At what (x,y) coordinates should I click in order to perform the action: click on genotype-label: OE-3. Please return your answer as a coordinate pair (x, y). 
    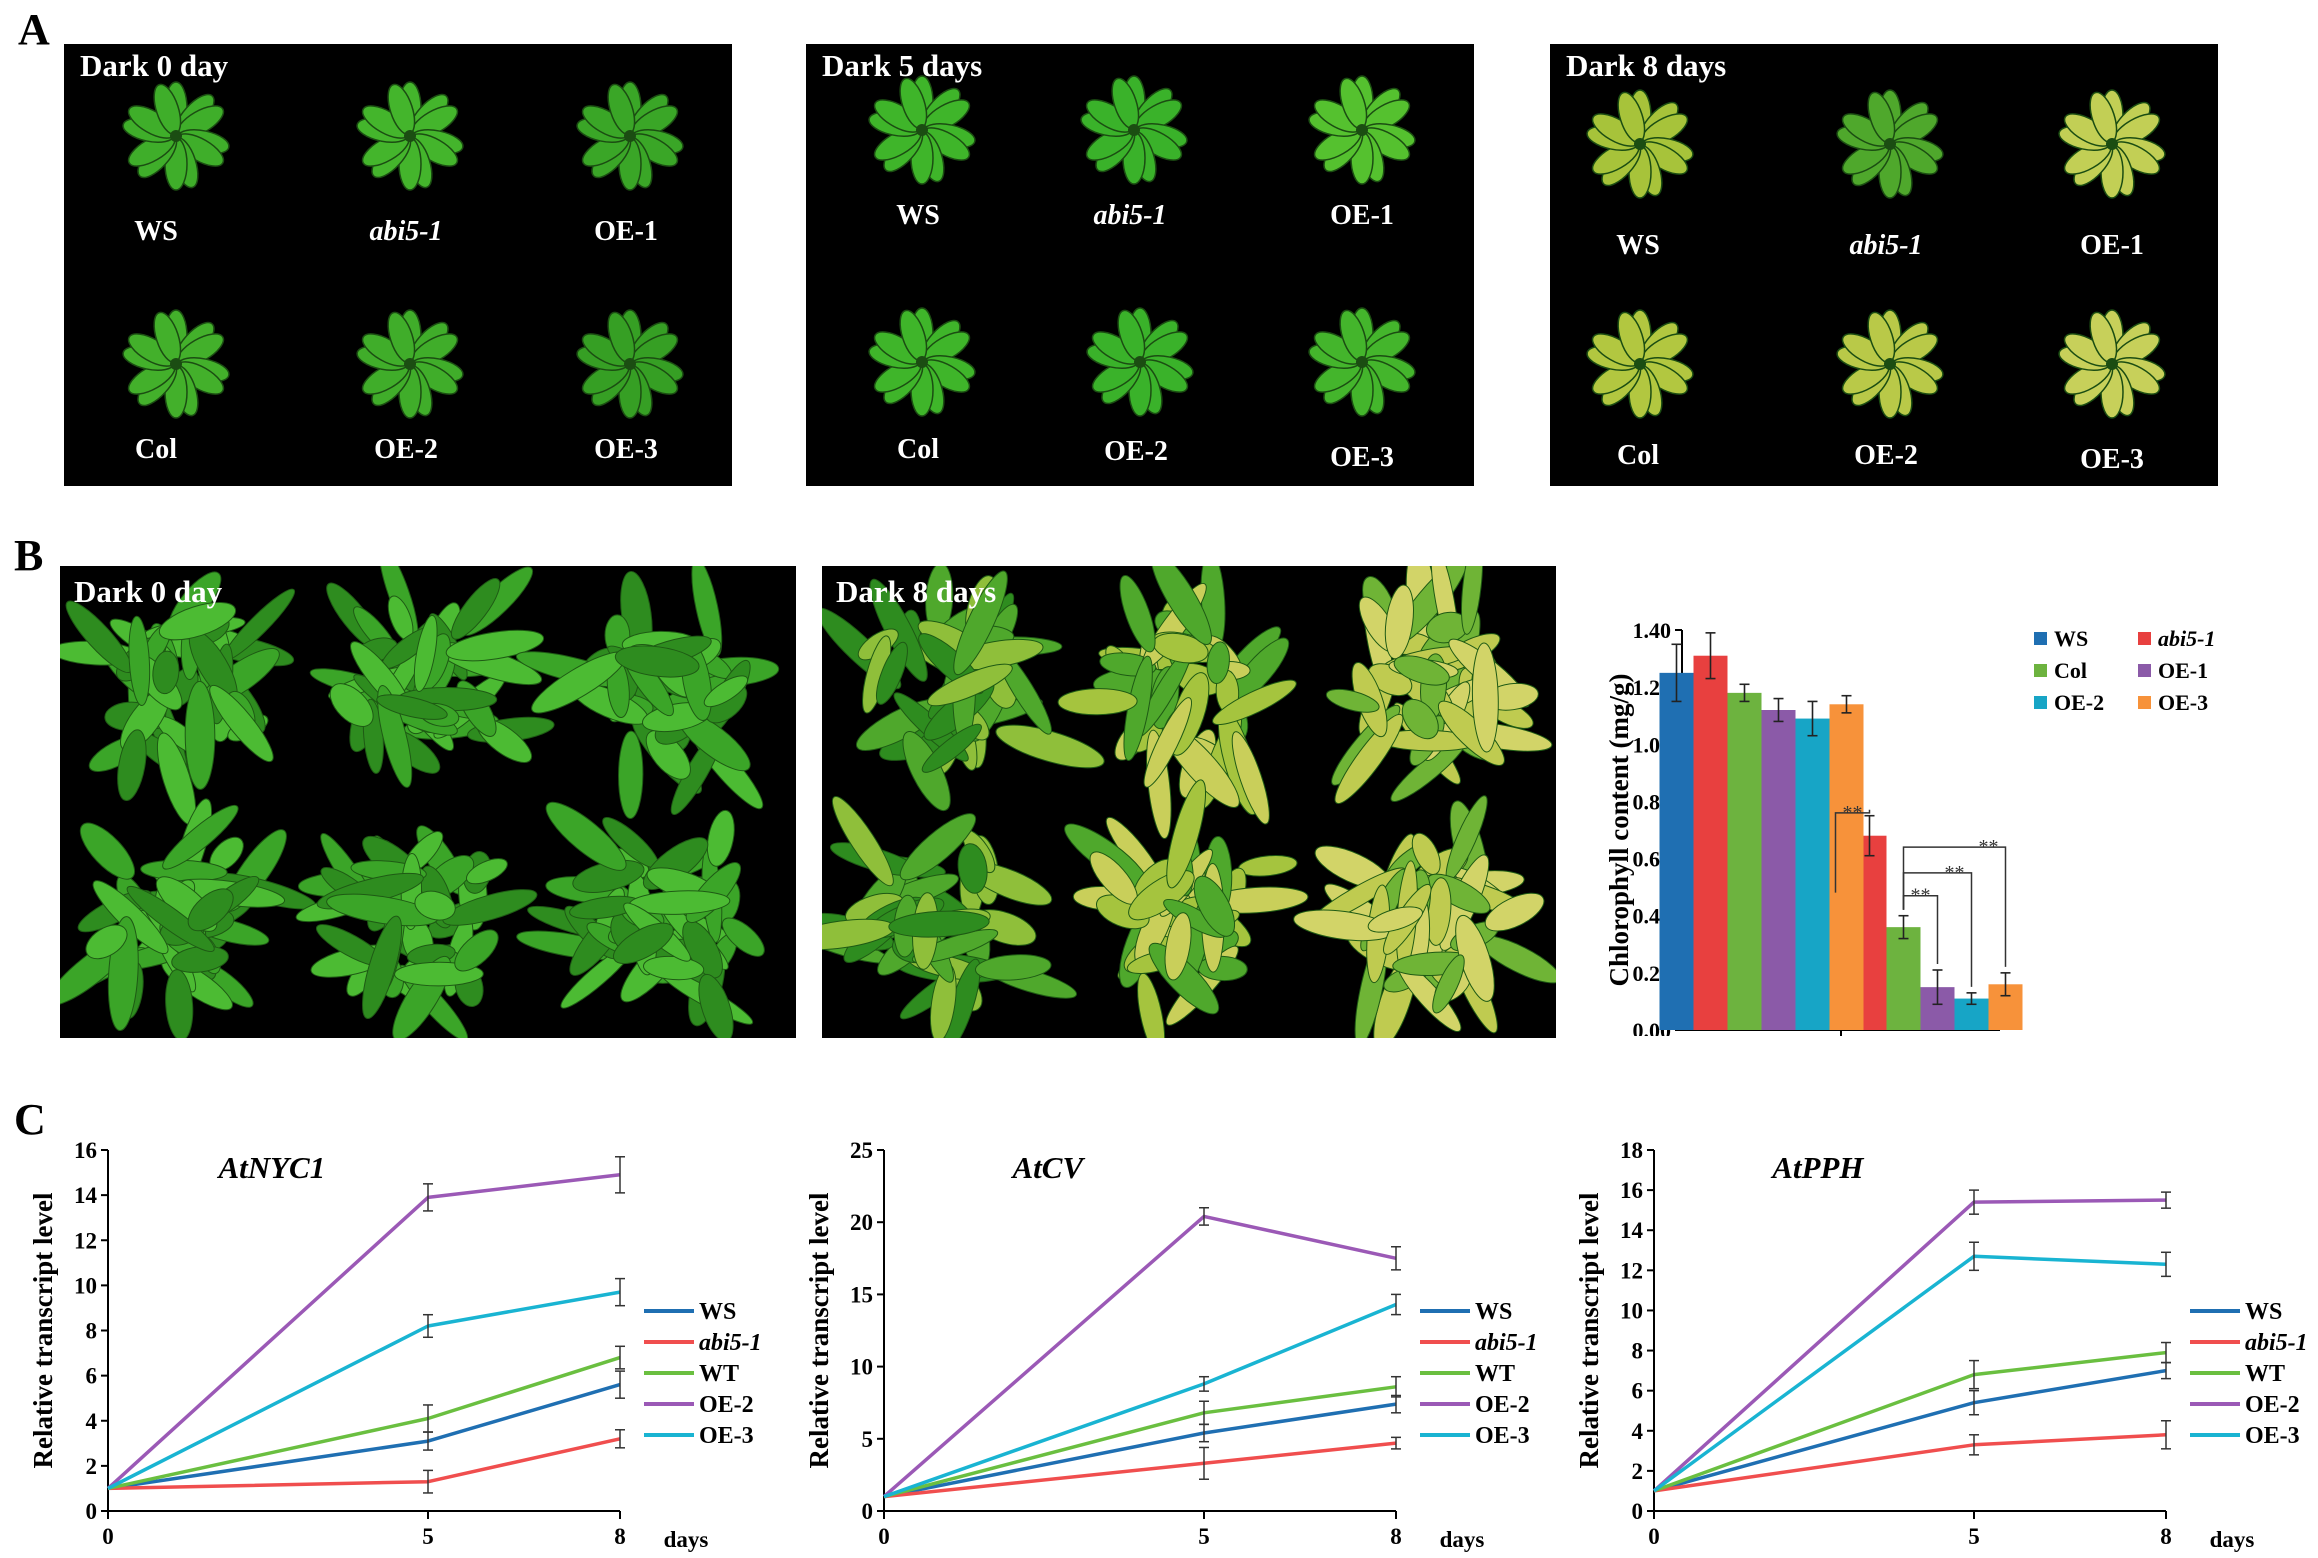
    Looking at the image, I should click on (2112, 459).